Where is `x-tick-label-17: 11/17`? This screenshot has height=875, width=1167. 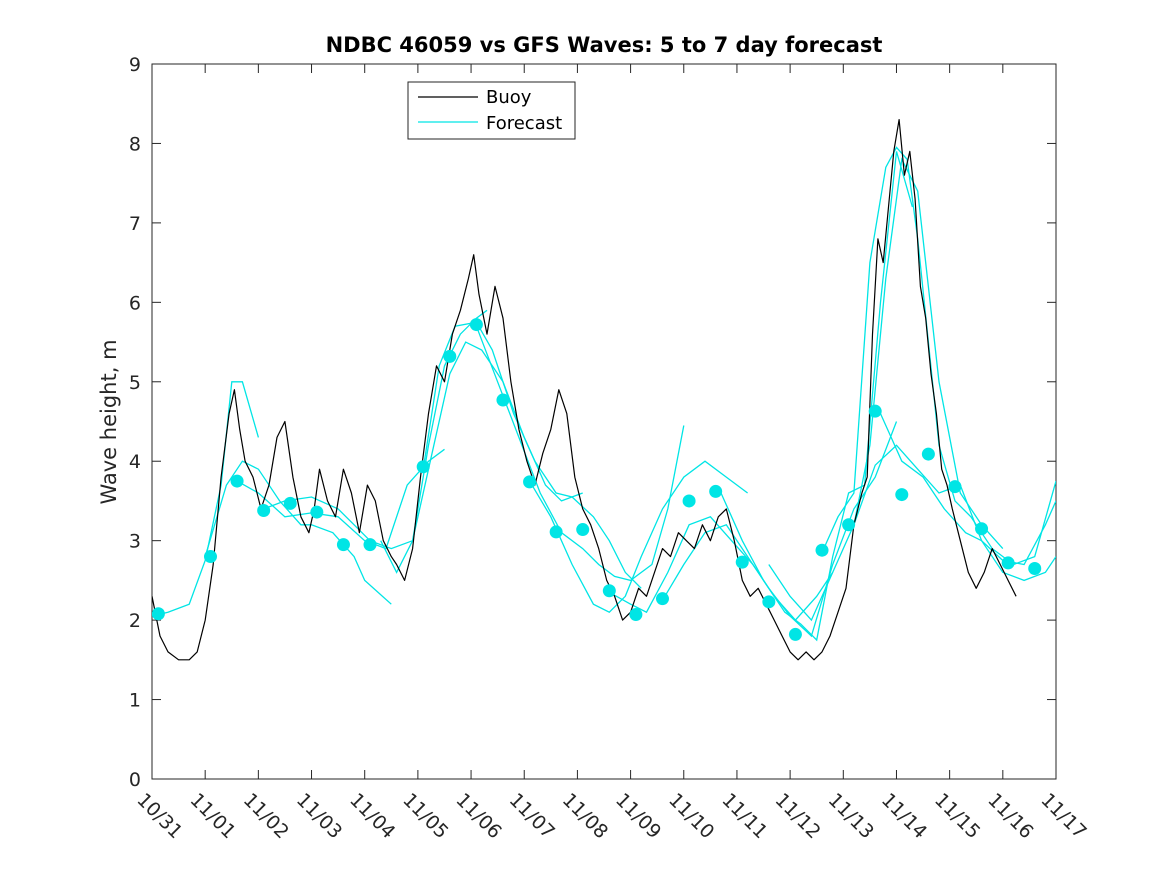 x-tick-label-17: 11/17 is located at coordinates (1063, 816).